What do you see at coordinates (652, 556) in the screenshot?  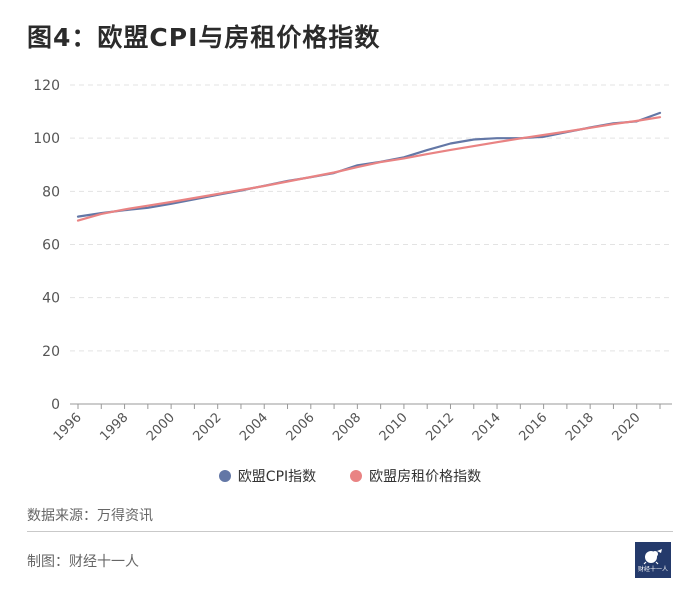 I see `logo-figure-icon` at bounding box center [652, 556].